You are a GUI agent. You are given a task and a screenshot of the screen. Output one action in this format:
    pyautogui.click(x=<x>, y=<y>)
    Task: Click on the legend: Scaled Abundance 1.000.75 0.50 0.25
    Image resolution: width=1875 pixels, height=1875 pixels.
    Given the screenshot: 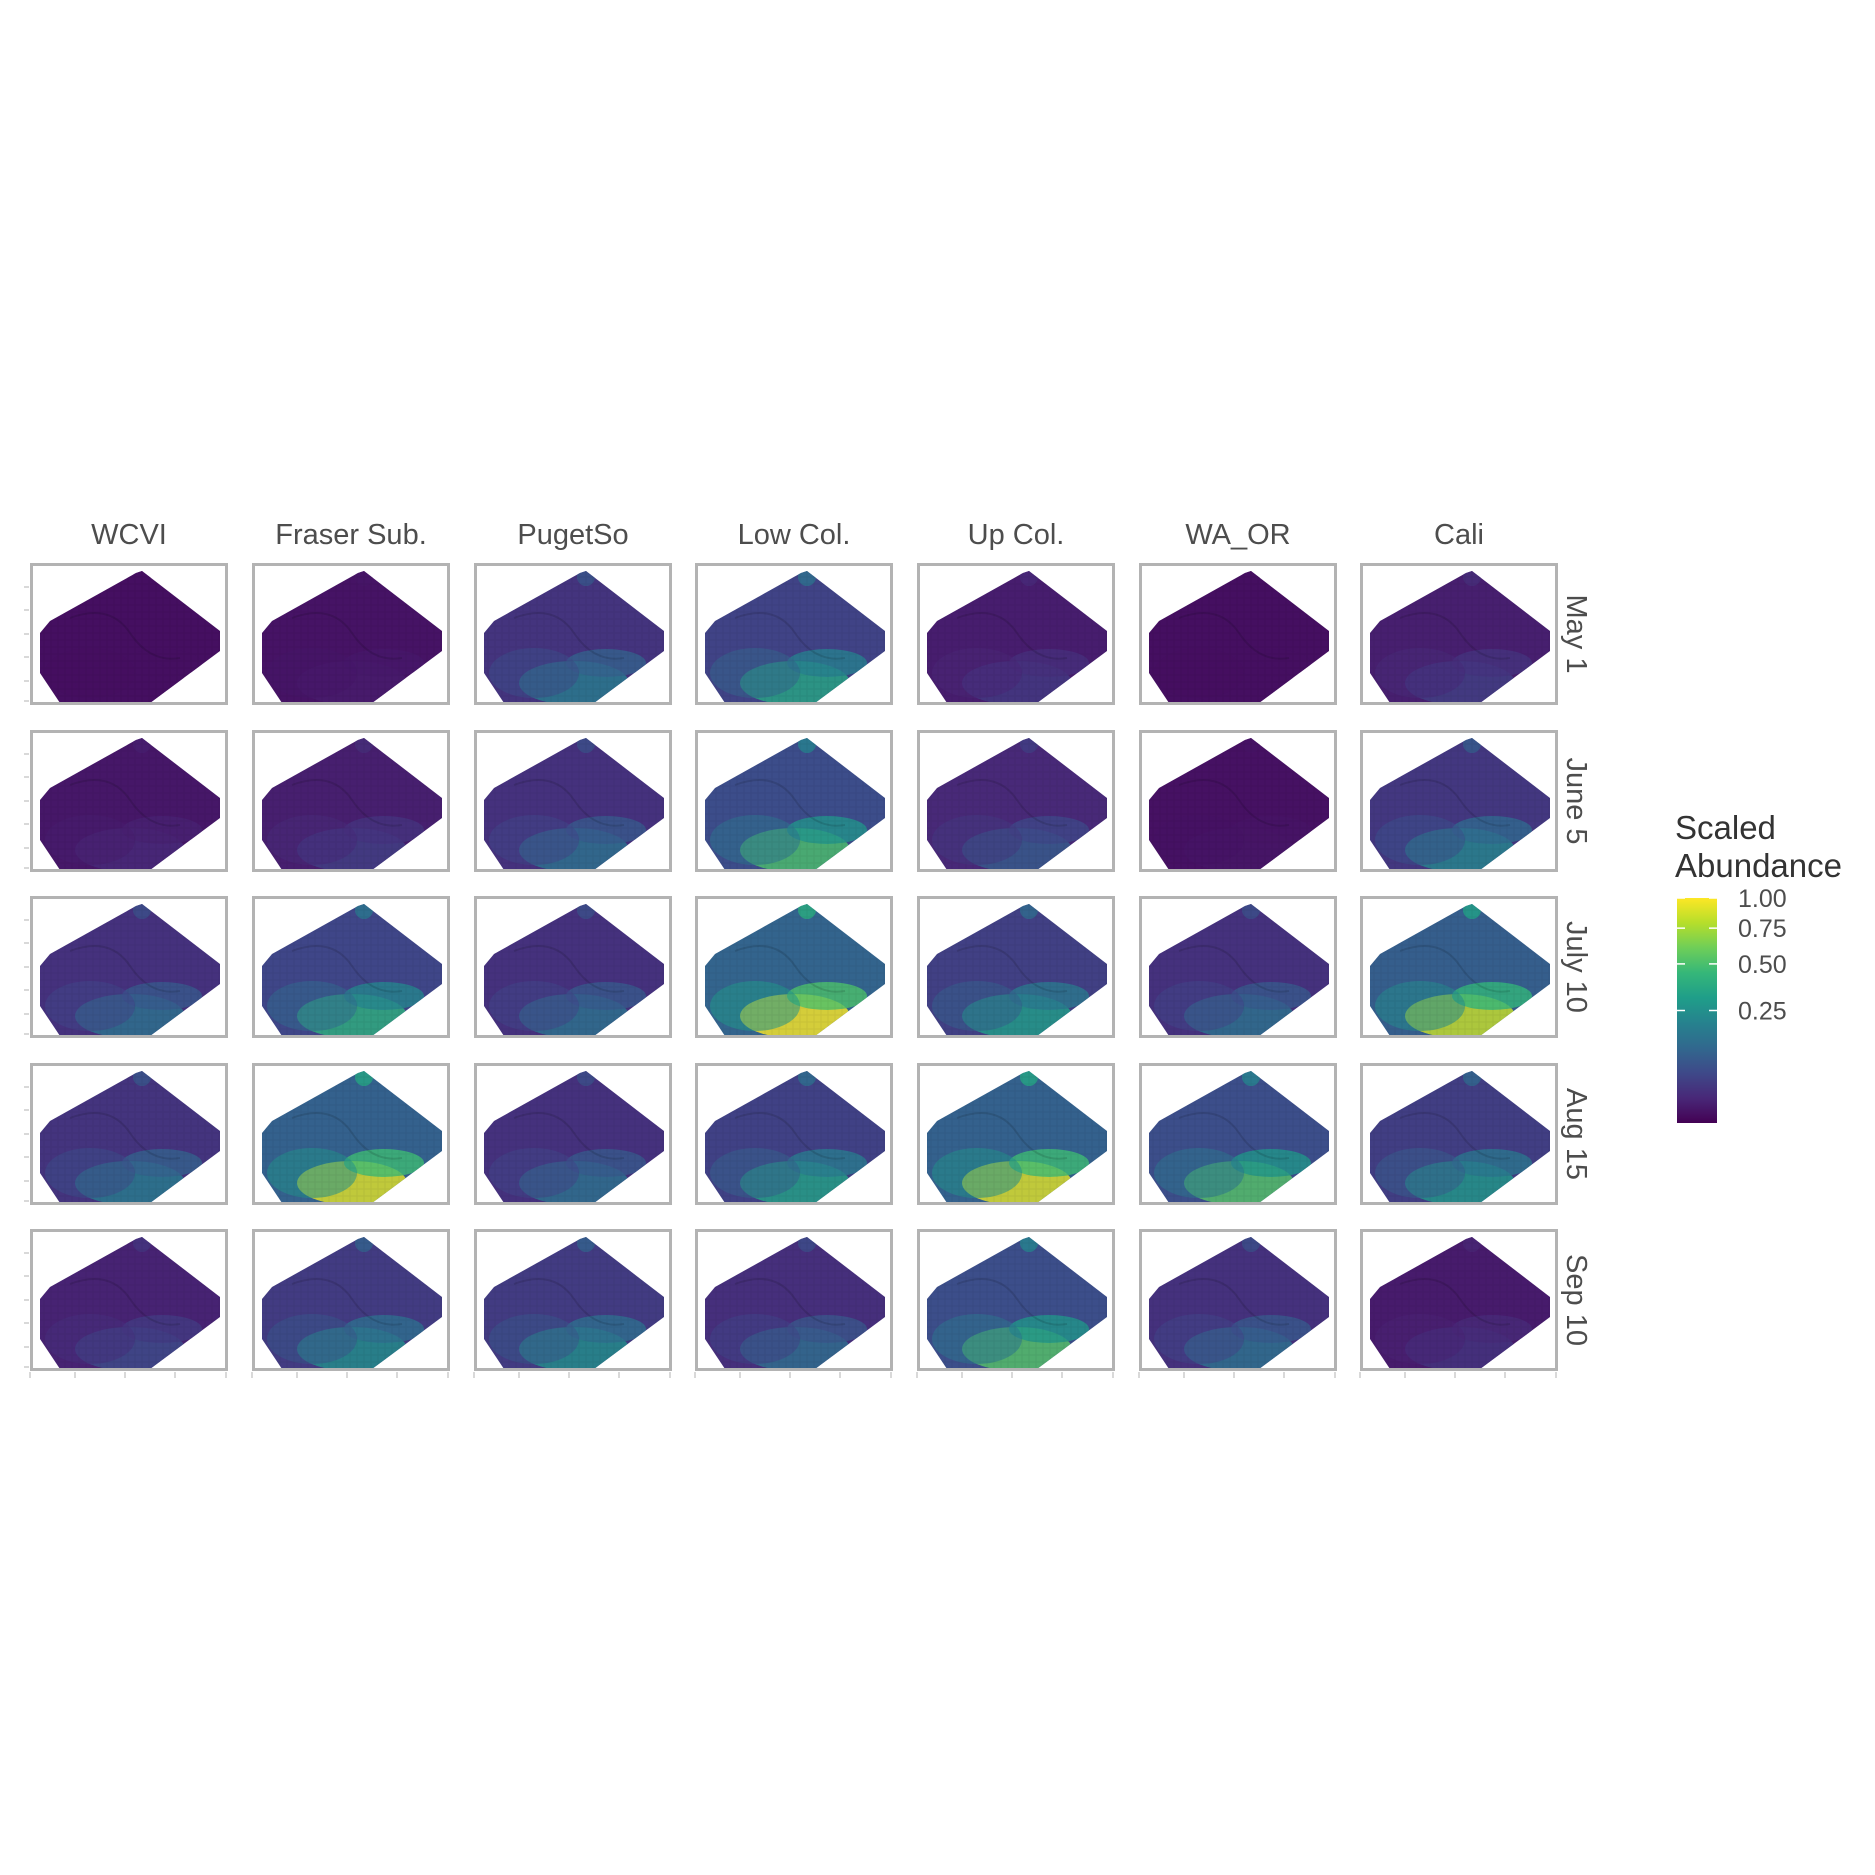 What is the action you would take?
    pyautogui.click(x=1758, y=966)
    